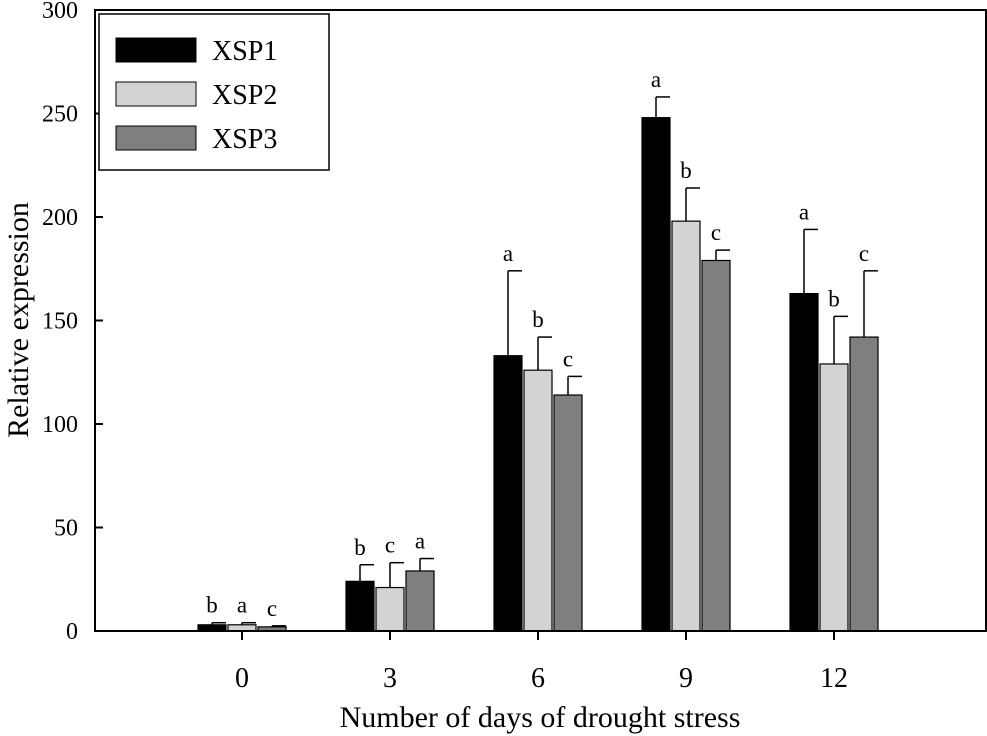 Image resolution: width=987 pixels, height=736 pixels. What do you see at coordinates (156, 50) in the screenshot?
I see `legend-swatch-xsp1` at bounding box center [156, 50].